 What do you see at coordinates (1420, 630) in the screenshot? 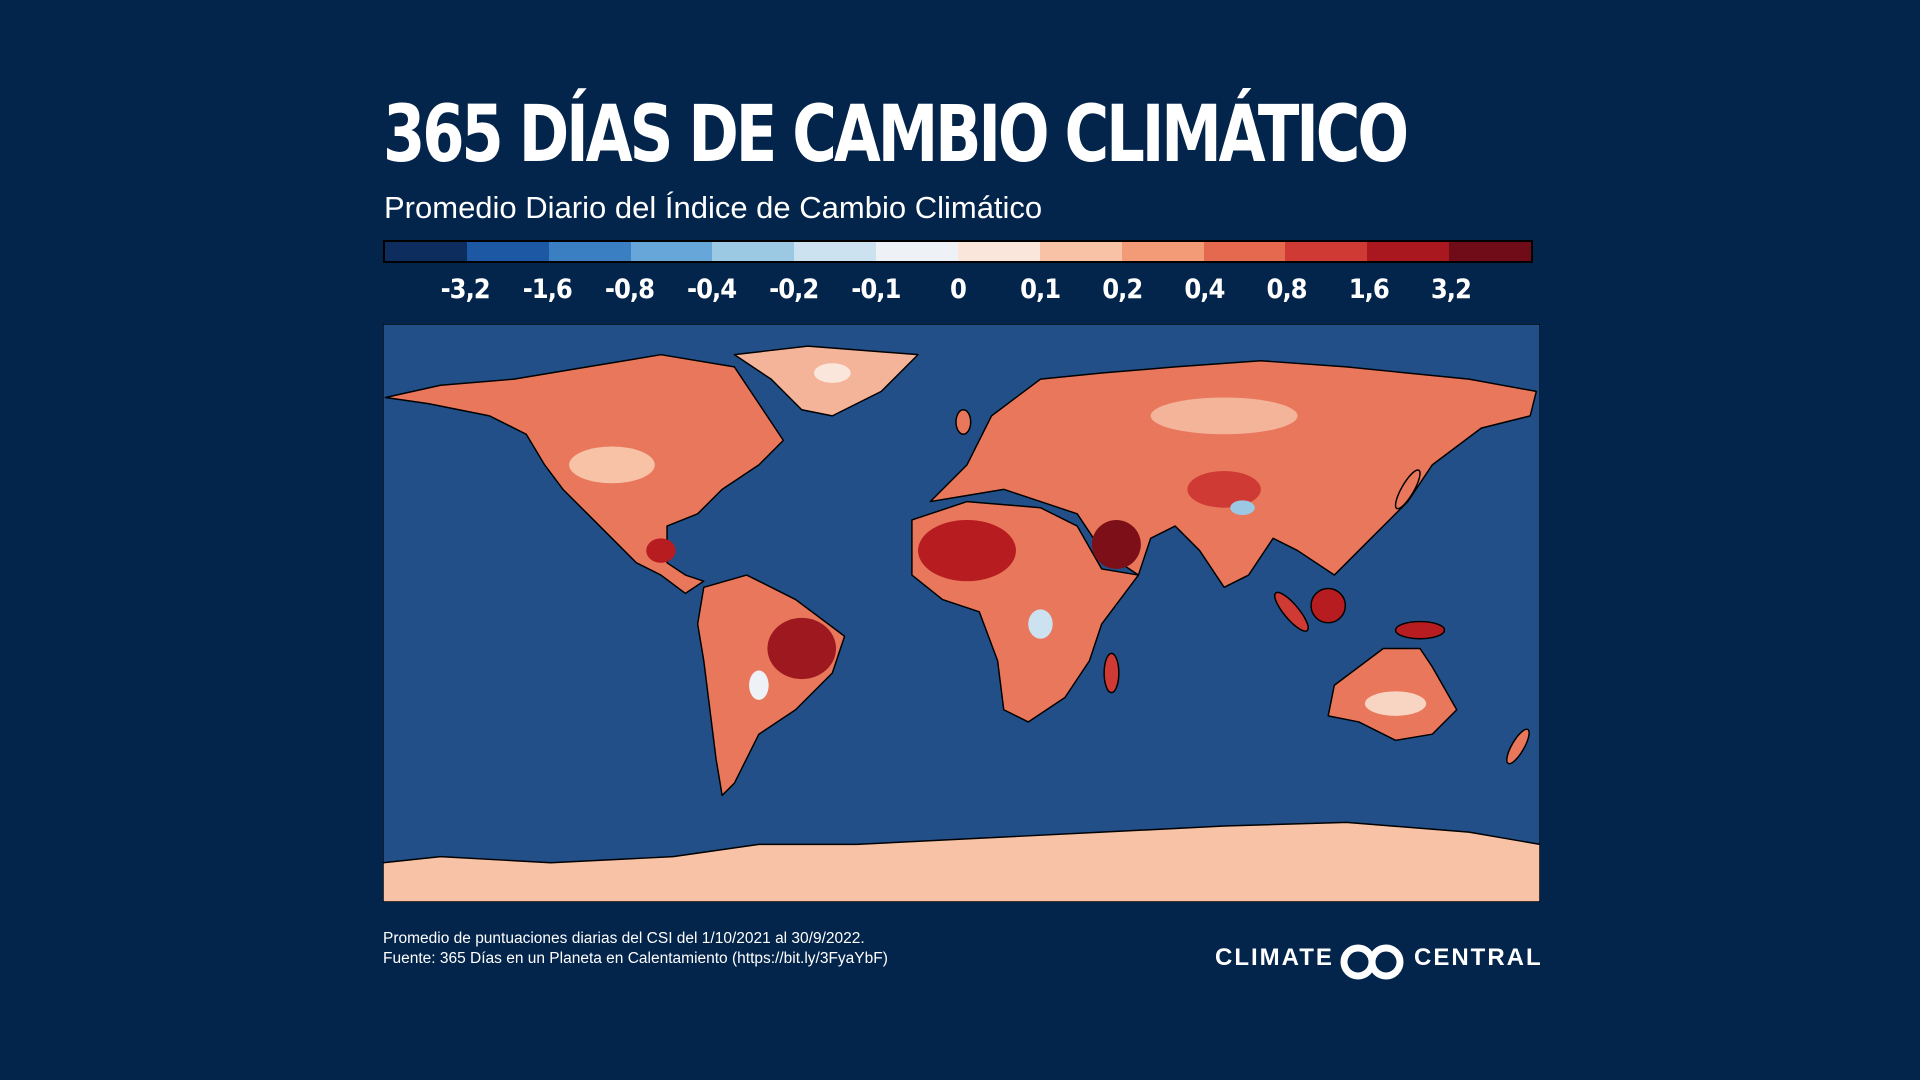
I see `new-guinea` at bounding box center [1420, 630].